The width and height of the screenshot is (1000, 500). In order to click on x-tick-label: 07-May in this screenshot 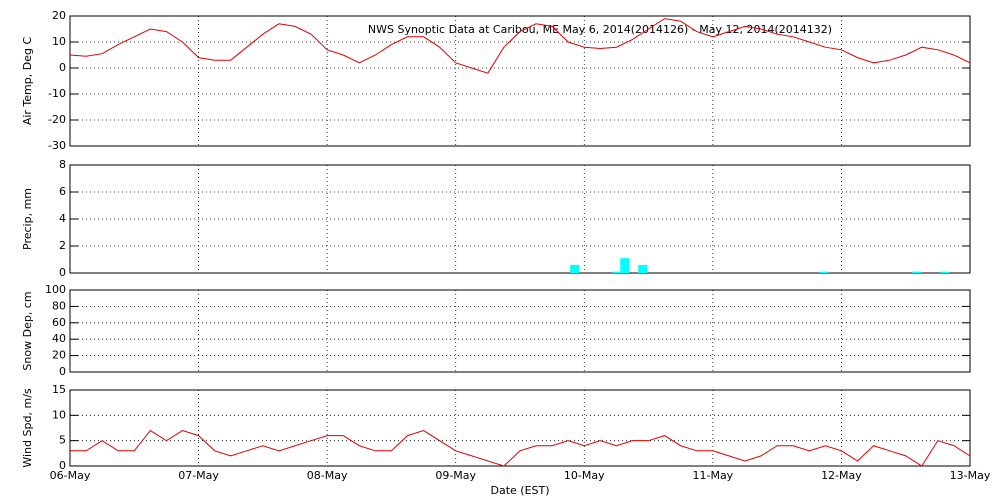, I will do `click(198, 475)`.